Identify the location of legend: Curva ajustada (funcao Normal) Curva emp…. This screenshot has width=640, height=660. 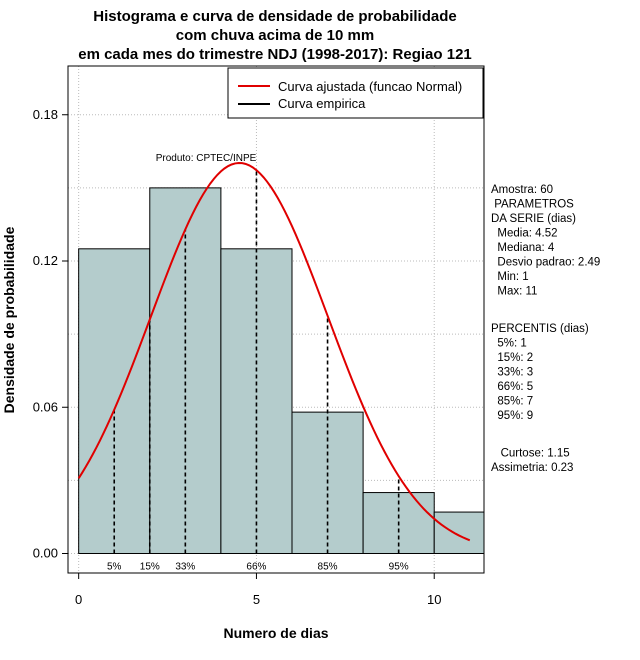
(355, 93).